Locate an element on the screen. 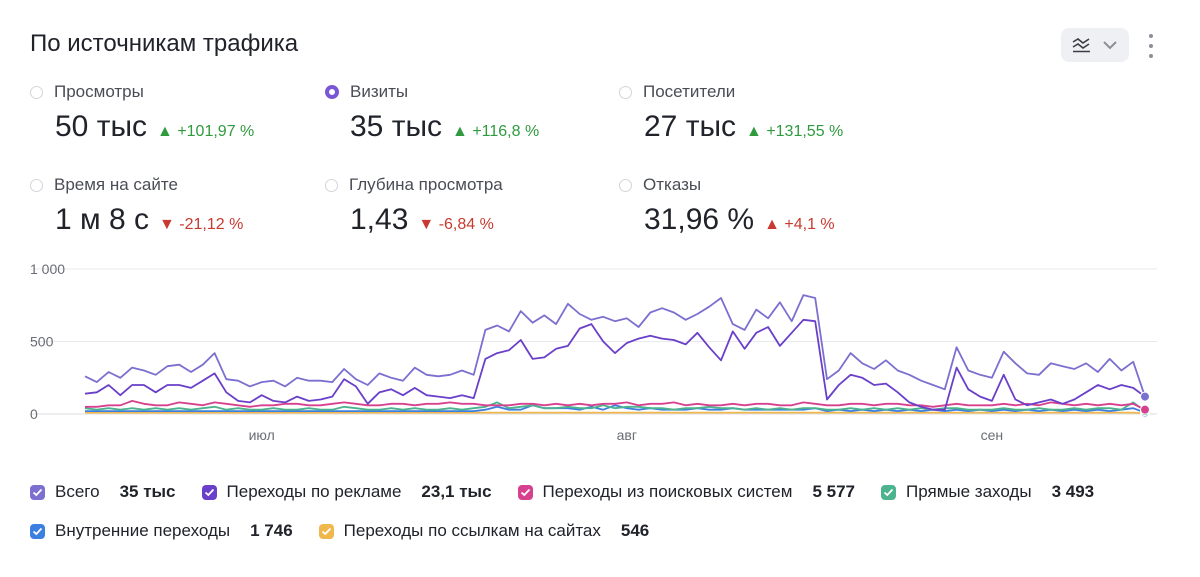 The width and height of the screenshot is (1200, 577). x-tick-label: июл is located at coordinates (262, 435).